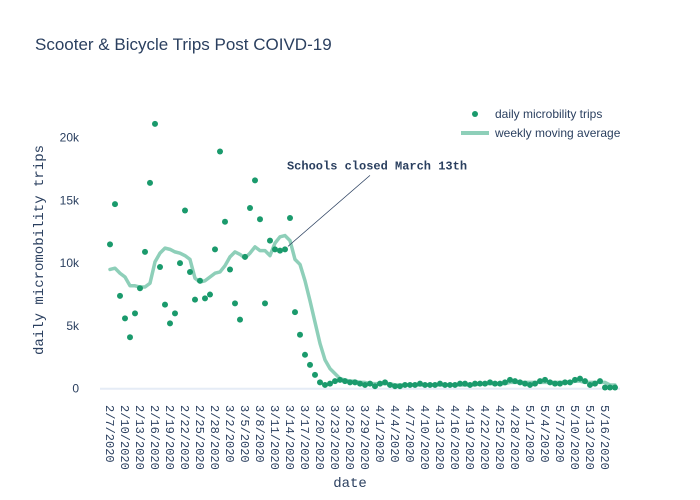 This screenshot has width=700, height=500. Describe the element at coordinates (244, 434) in the screenshot. I see `x-tick-label: 3/5/2020` at that location.